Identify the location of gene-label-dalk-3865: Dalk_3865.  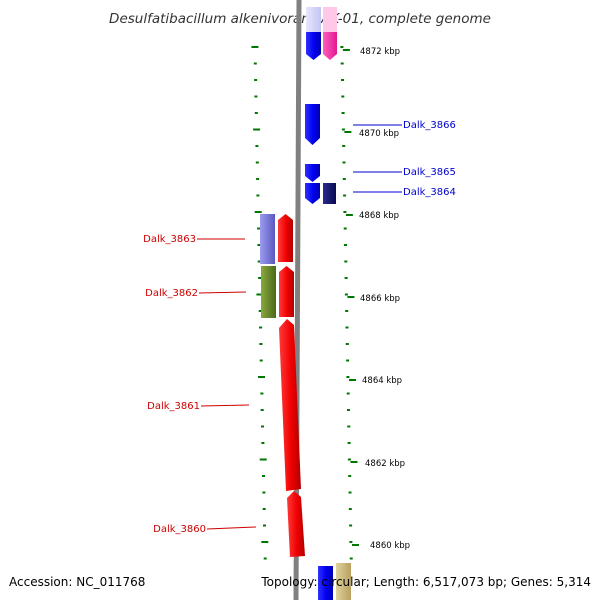
(429, 172).